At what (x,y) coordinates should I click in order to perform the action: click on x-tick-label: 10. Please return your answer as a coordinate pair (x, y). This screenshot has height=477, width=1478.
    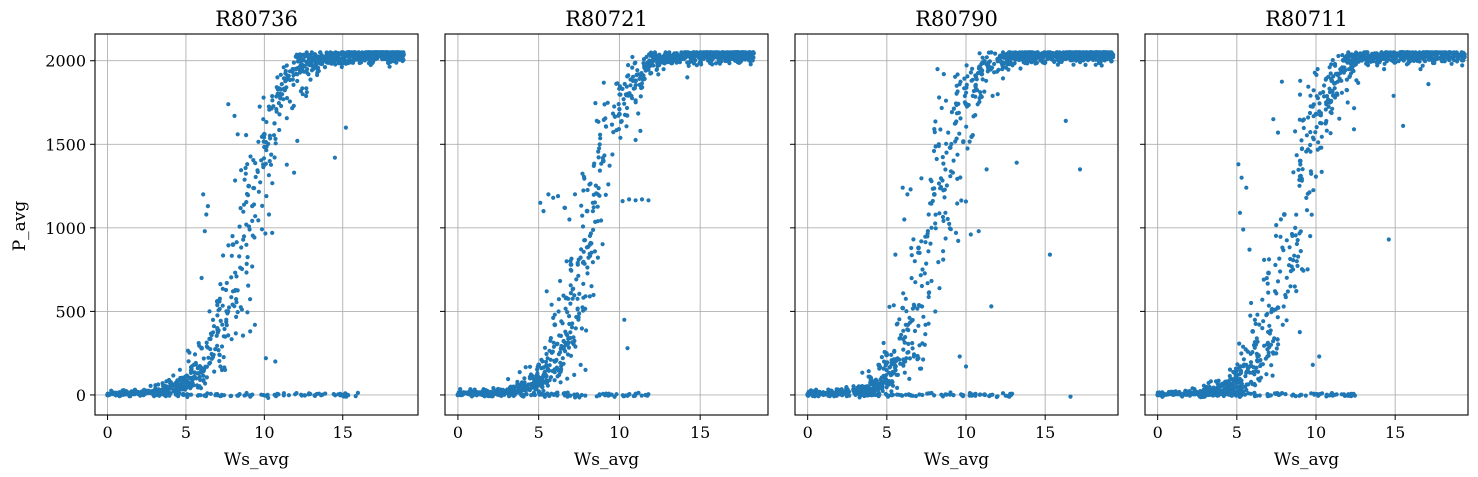
    Looking at the image, I should click on (264, 432).